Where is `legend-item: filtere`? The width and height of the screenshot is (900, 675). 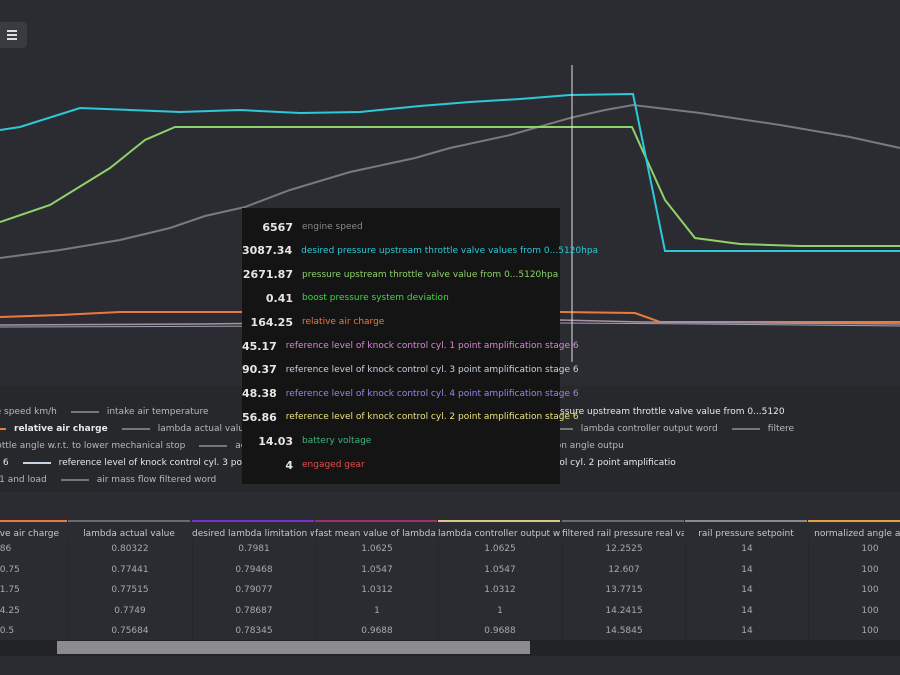 legend-item: filtere is located at coordinates (763, 429).